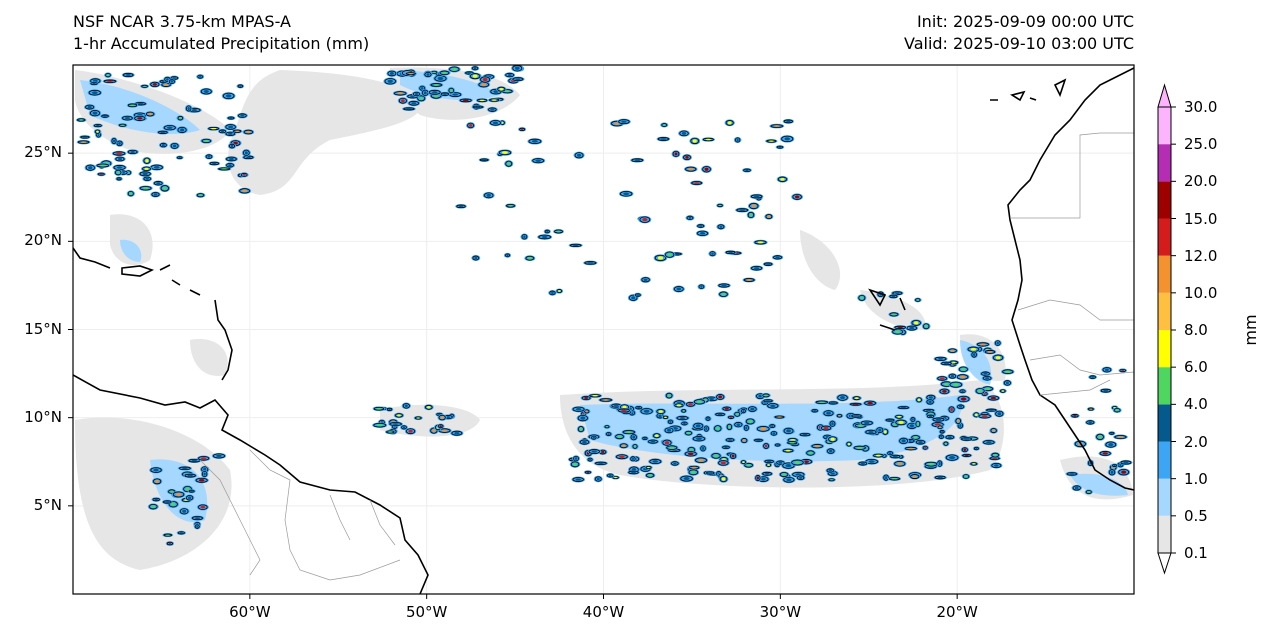  I want to click on colorbar-tick-label: 10.0, so click(1201, 292).